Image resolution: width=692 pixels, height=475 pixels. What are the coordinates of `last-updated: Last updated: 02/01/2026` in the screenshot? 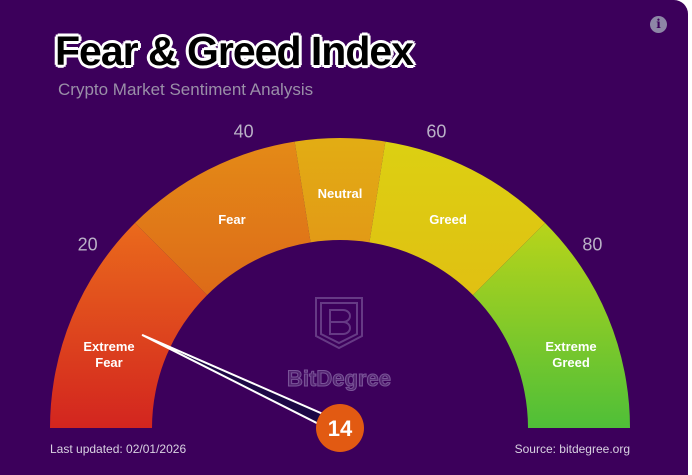 It's located at (118, 449).